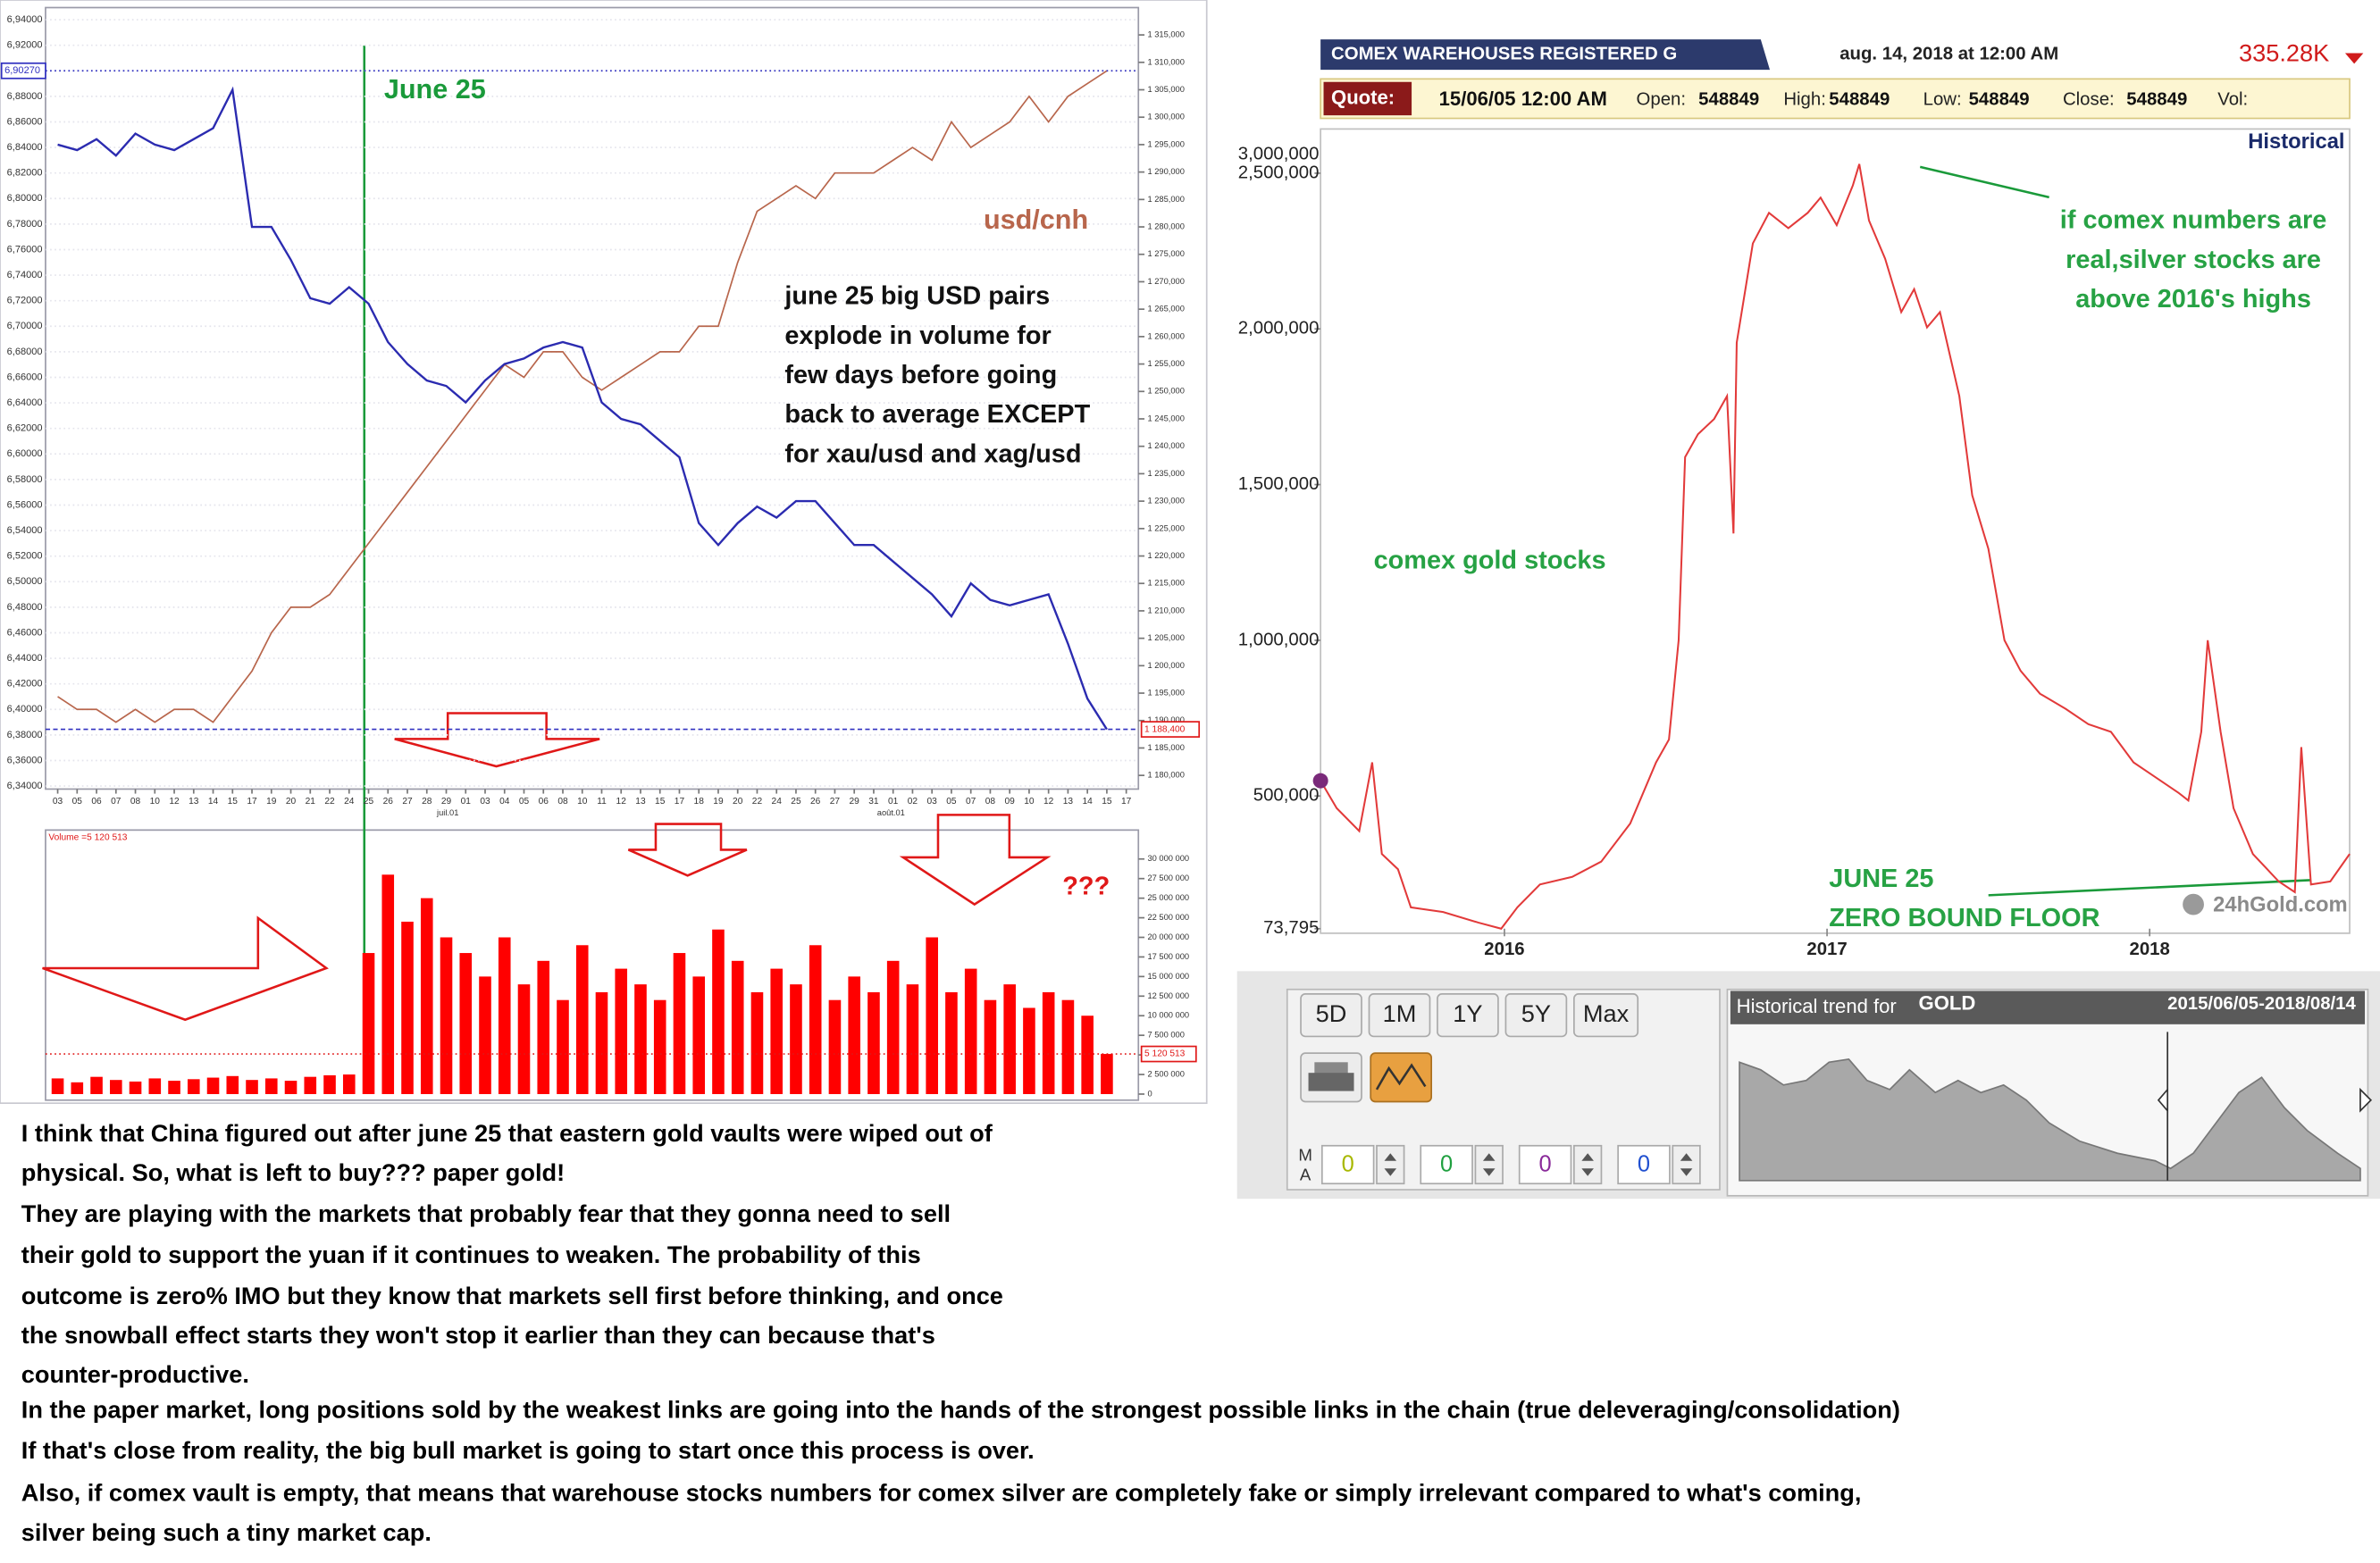 Image resolution: width=2380 pixels, height=1563 pixels. I want to click on x-tick-label: 29, so click(446, 802).